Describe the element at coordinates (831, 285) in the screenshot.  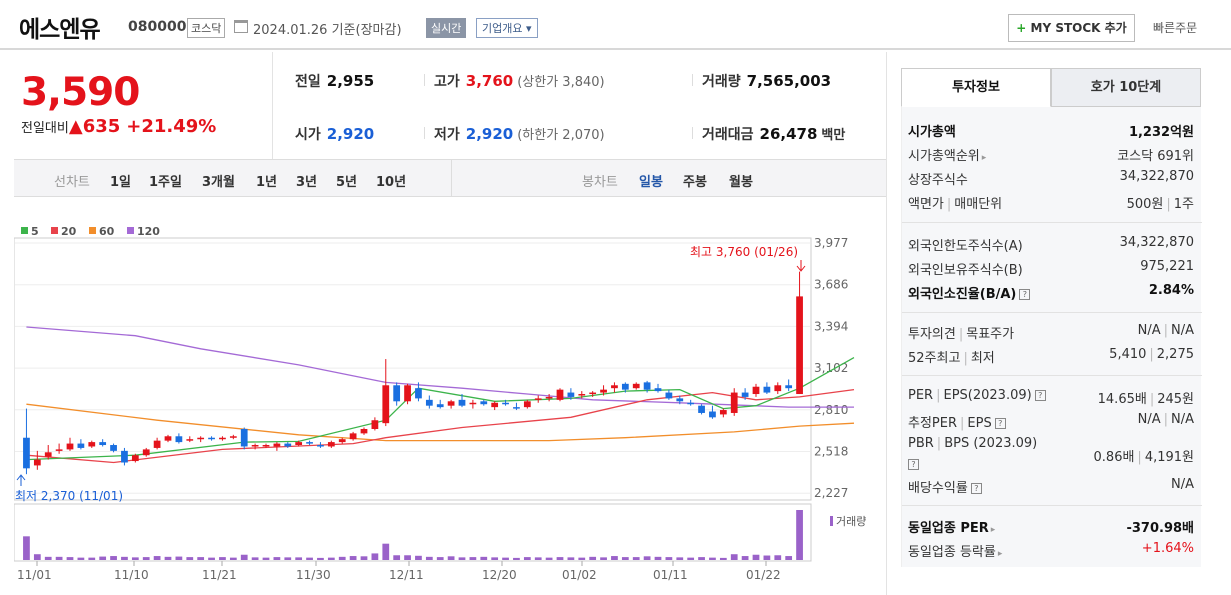
I see `y-tick-label: 3,686` at that location.